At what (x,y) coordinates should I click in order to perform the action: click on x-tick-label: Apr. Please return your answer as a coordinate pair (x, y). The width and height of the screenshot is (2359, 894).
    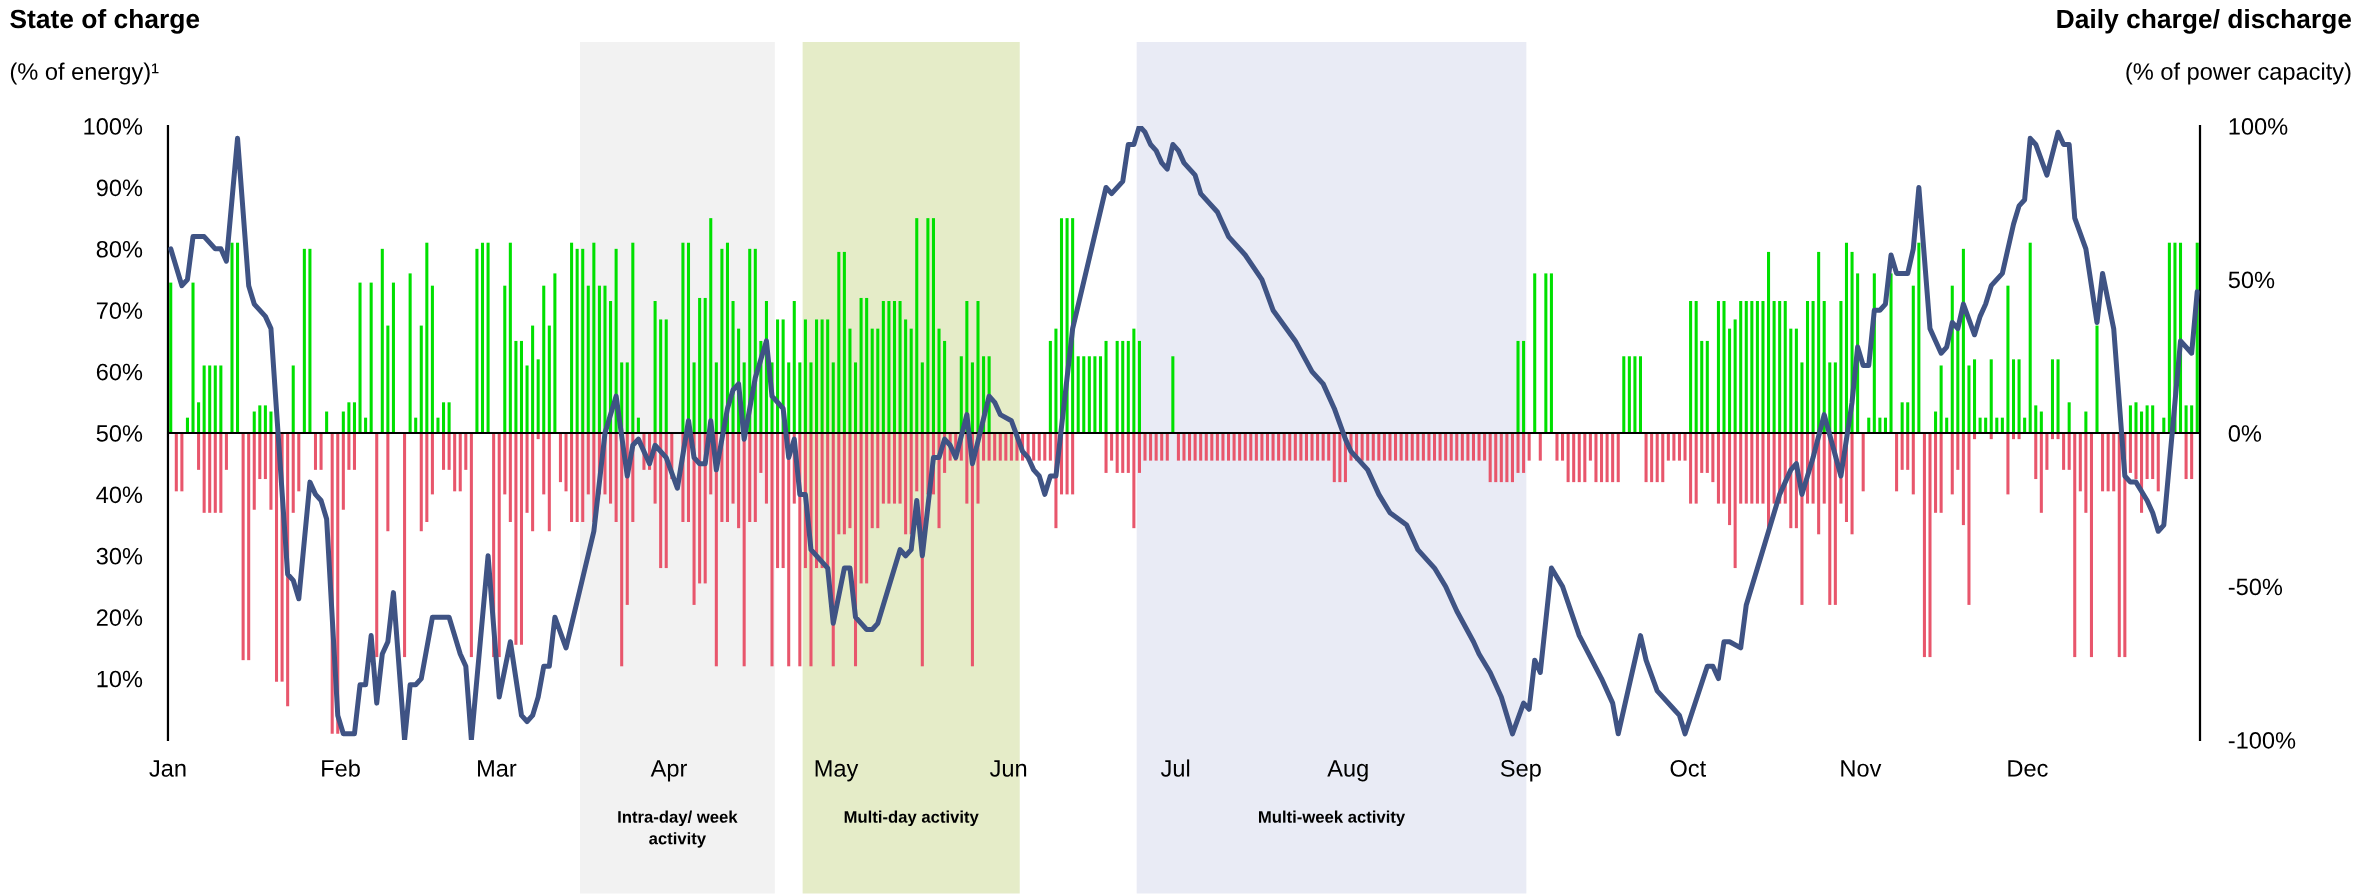
    Looking at the image, I should click on (668, 771).